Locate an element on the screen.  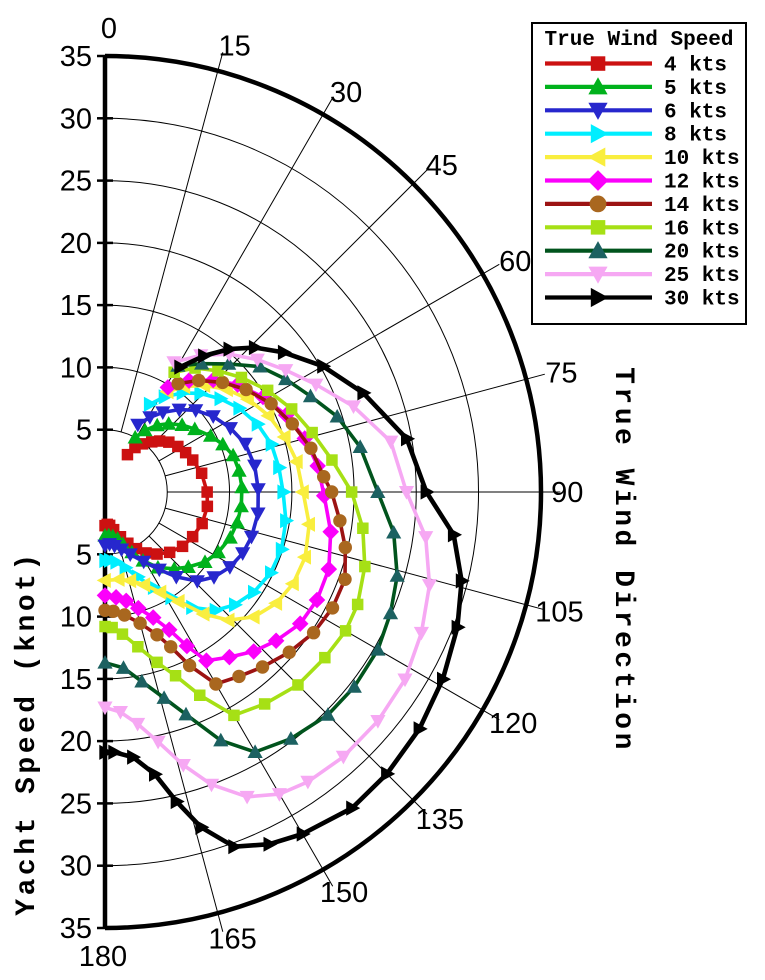
legend-entry-label: 5 kts is located at coordinates (695, 89).